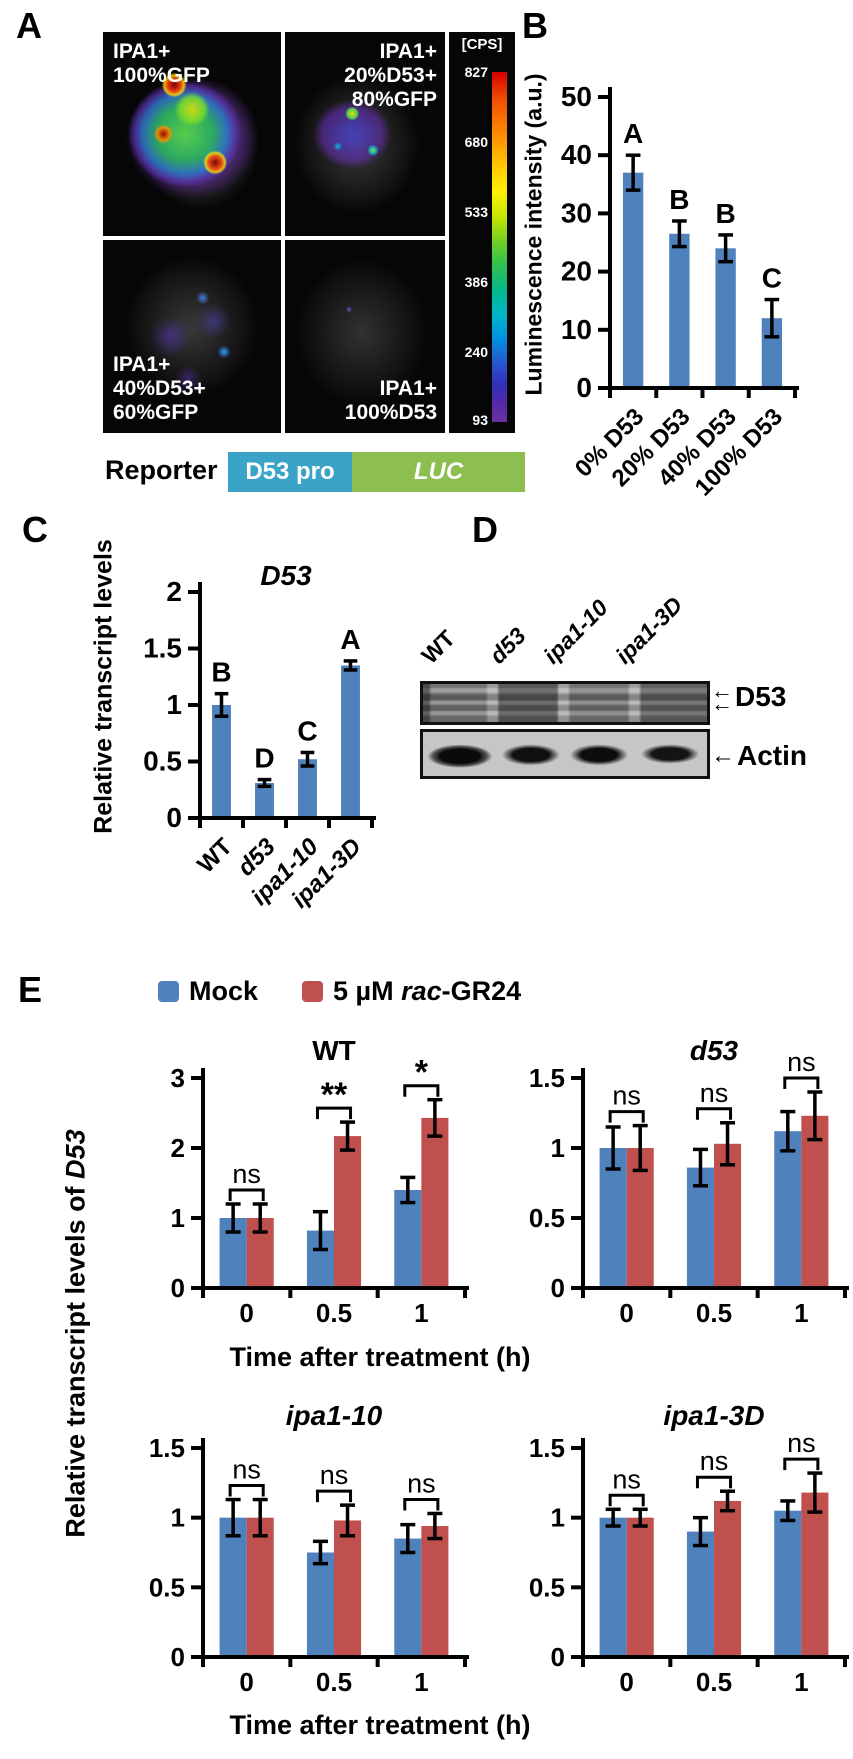 The height and width of the screenshot is (1759, 853). What do you see at coordinates (575, 631) in the screenshot?
I see `blot-lane-label-ipa1-10: ipa1-10` at bounding box center [575, 631].